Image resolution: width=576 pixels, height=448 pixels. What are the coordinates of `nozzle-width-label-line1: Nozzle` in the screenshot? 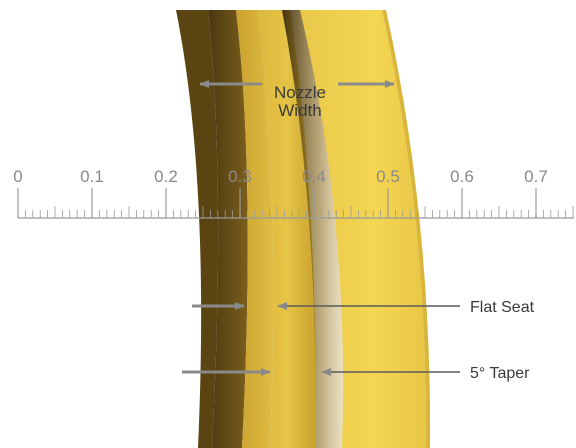 It's located at (300, 92).